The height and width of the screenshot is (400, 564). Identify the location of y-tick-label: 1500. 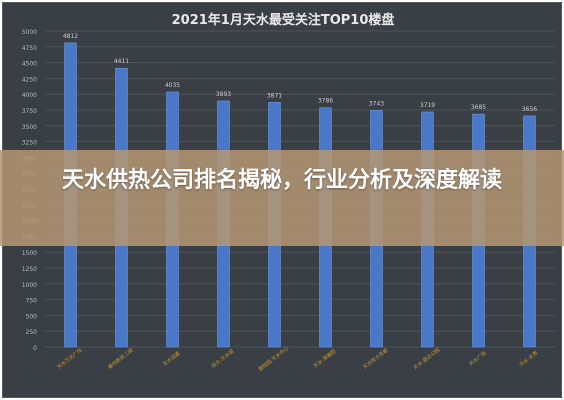
(29, 253).